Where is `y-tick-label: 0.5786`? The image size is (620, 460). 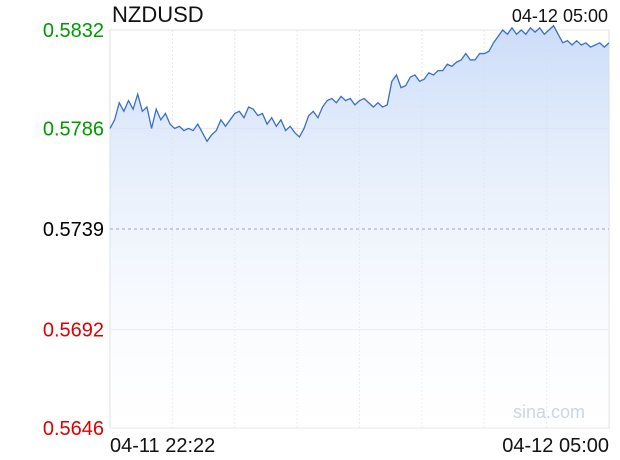
y-tick-label: 0.5786 is located at coordinates (73, 129).